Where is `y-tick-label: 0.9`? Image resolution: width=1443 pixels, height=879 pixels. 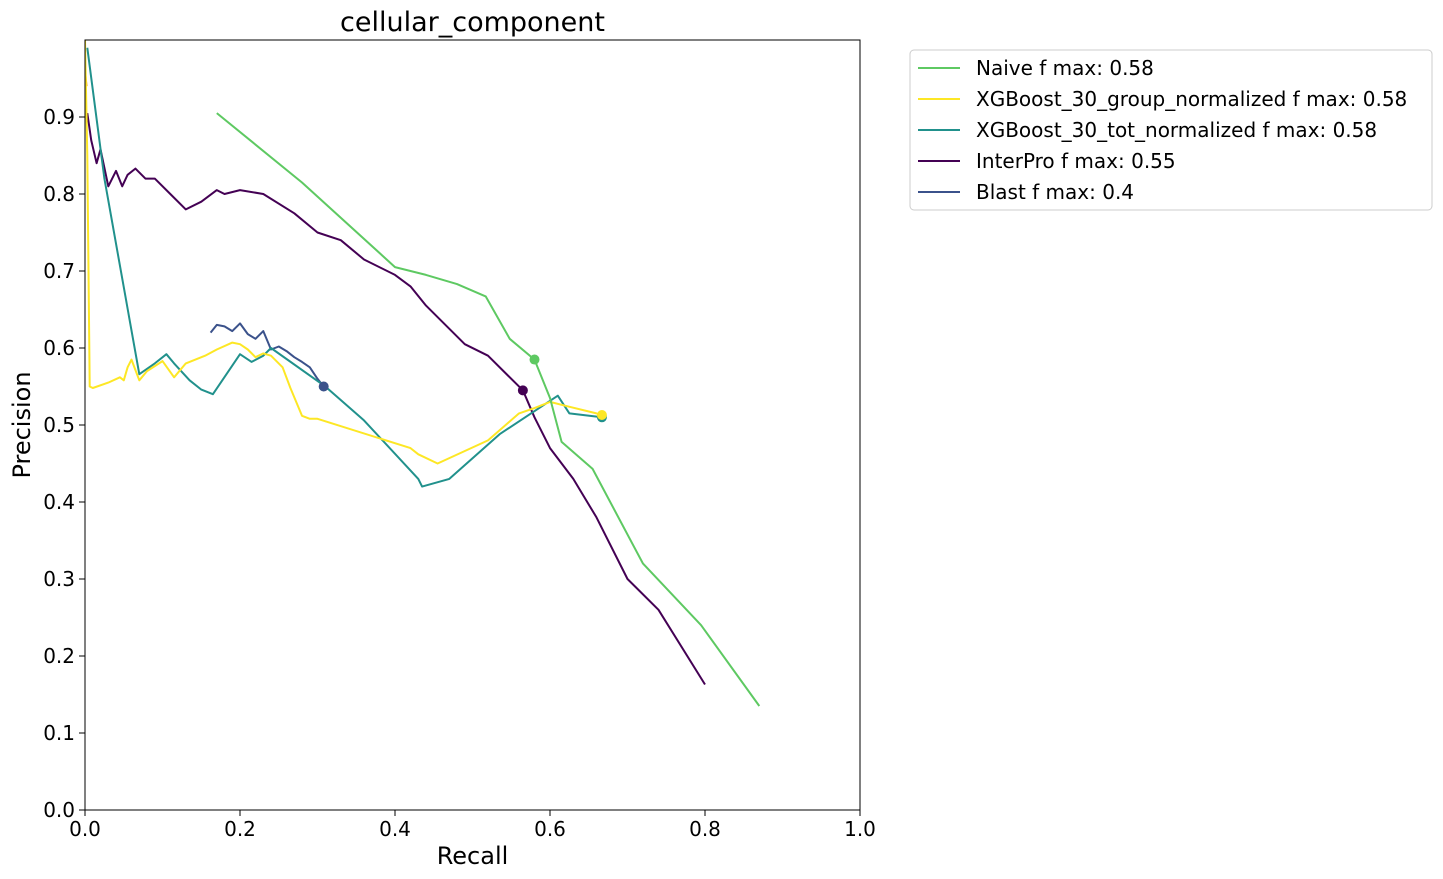
y-tick-label: 0.9 is located at coordinates (59, 117).